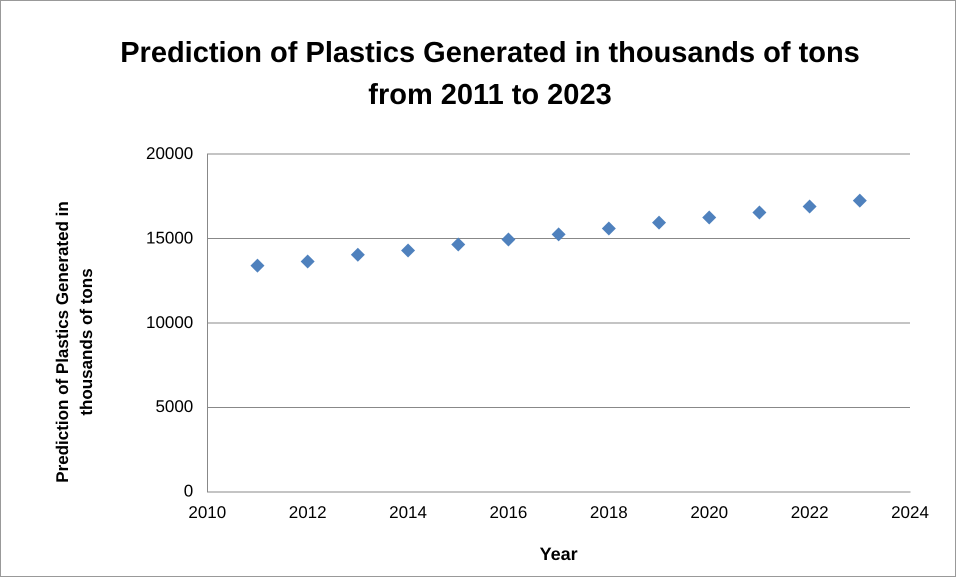  What do you see at coordinates (490, 74) in the screenshot?
I see `chart-title: Prediction of Plastics Generated in thousands of tons from 2011 to 2023` at bounding box center [490, 74].